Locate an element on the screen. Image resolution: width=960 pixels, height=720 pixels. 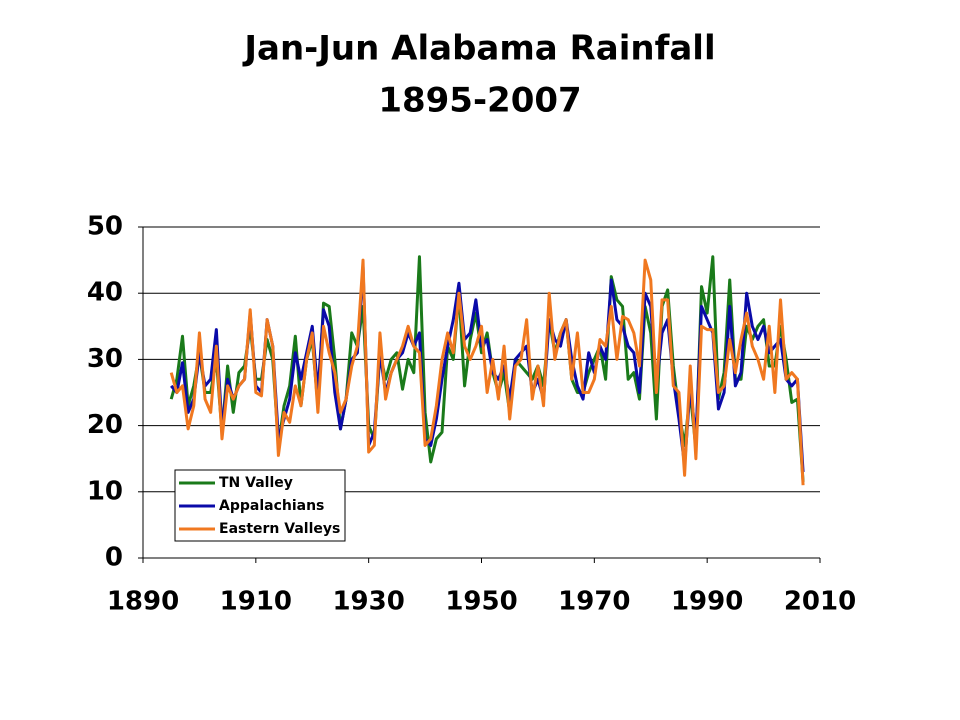
y-tick-label: 20 is located at coordinates (105, 425).